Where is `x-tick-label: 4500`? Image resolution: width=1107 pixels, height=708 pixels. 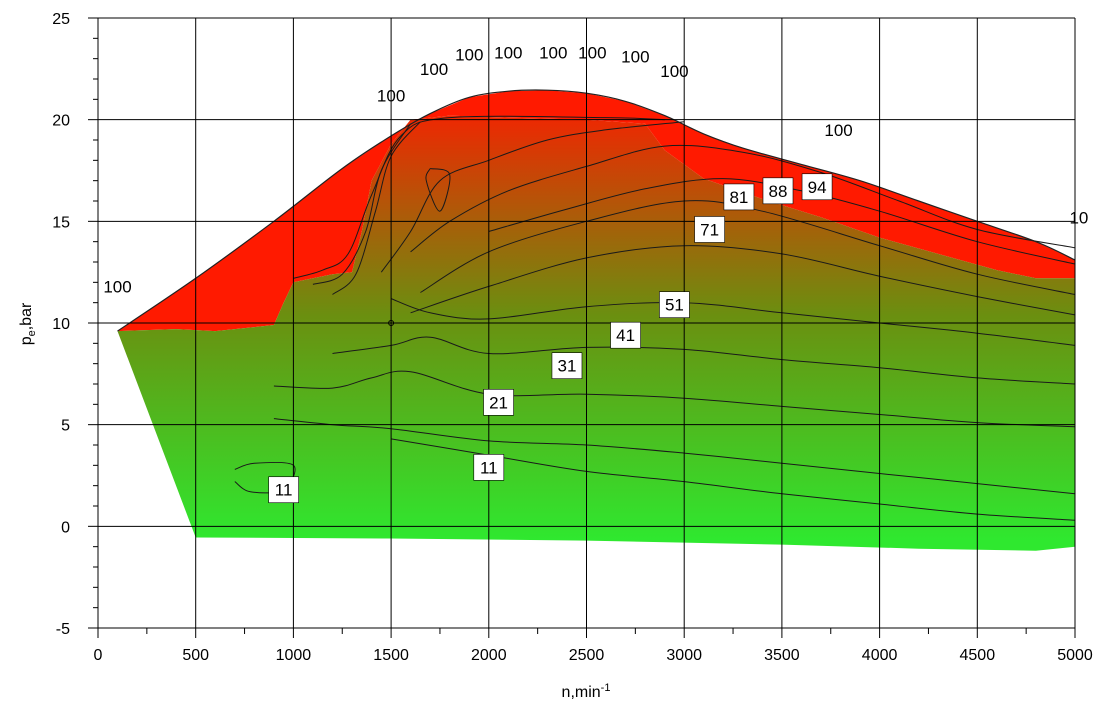
x-tick-label: 4500 is located at coordinates (978, 655).